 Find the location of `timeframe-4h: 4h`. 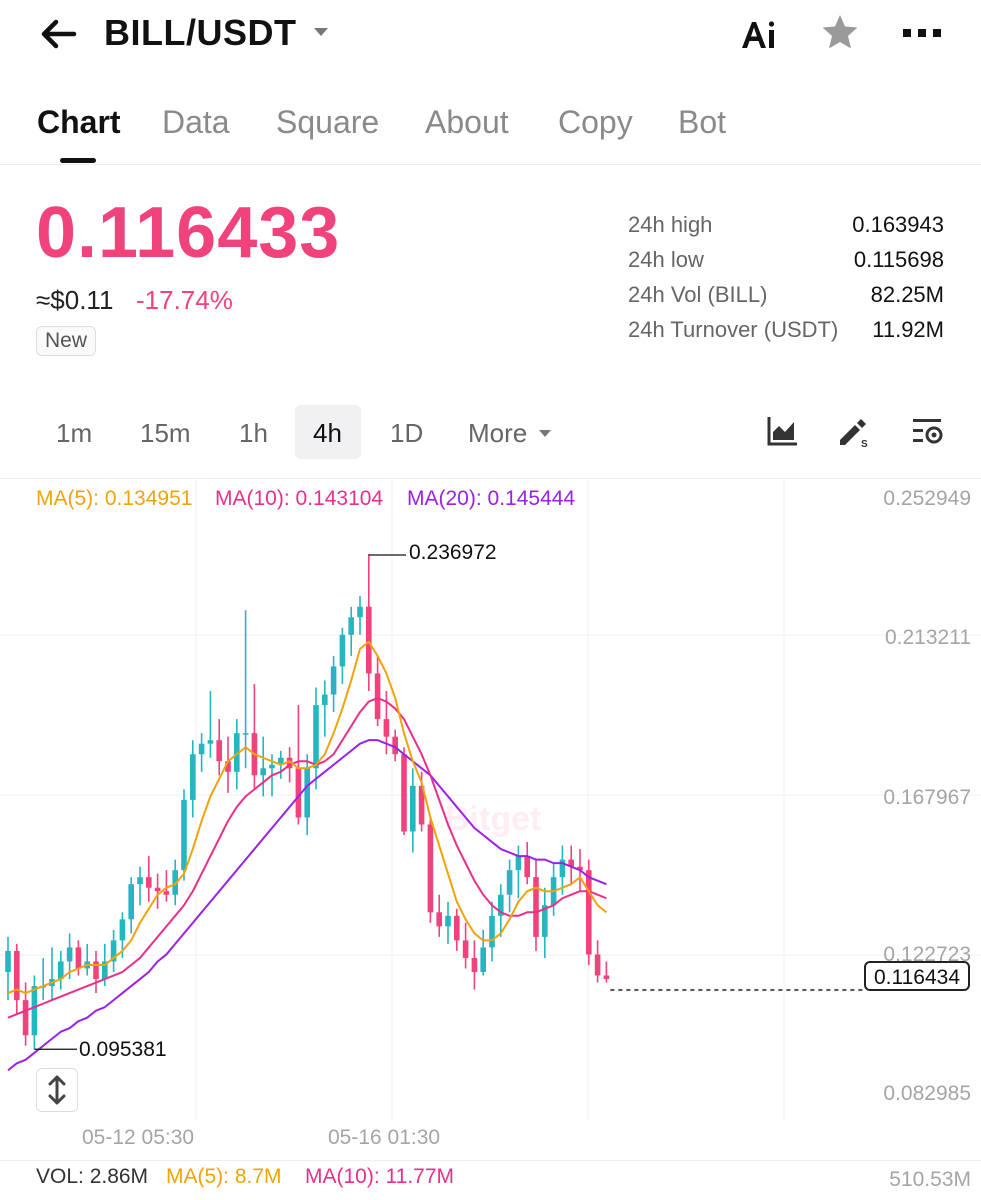

timeframe-4h: 4h is located at coordinates (327, 433).